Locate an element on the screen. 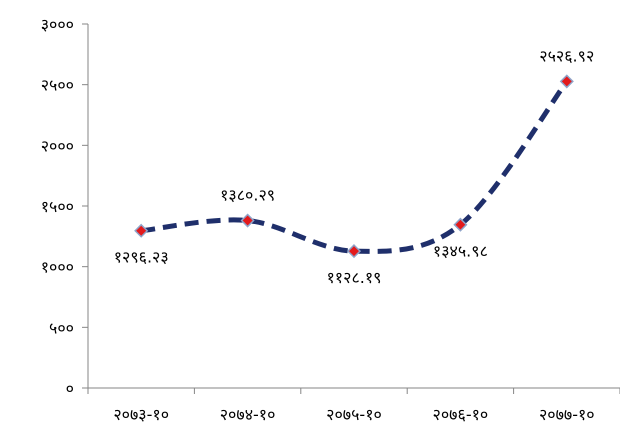  y-tick-label: ३००० is located at coordinates (57, 24).